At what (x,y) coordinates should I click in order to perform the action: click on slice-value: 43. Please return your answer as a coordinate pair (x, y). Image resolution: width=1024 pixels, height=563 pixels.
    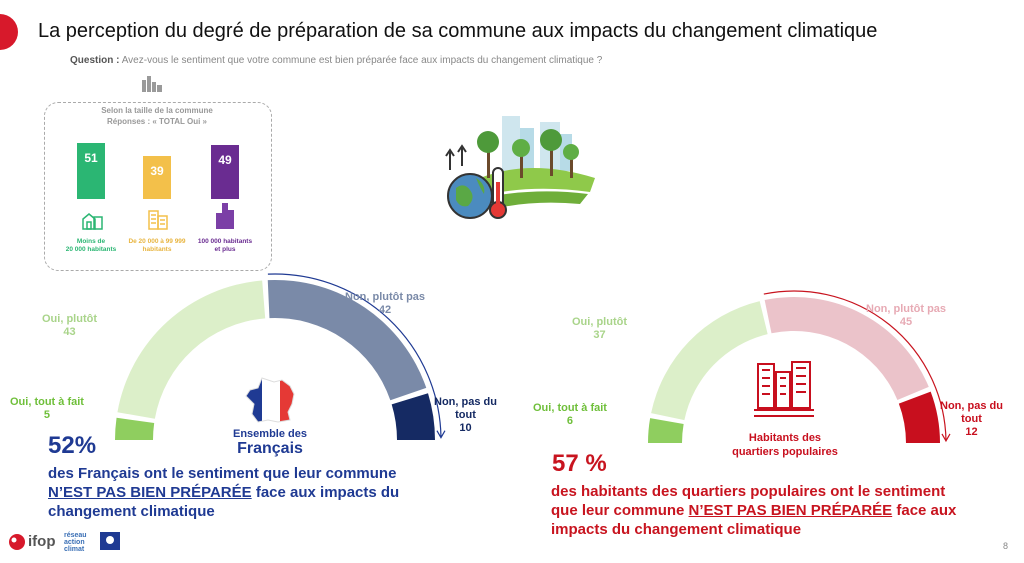
    Looking at the image, I should click on (69, 332).